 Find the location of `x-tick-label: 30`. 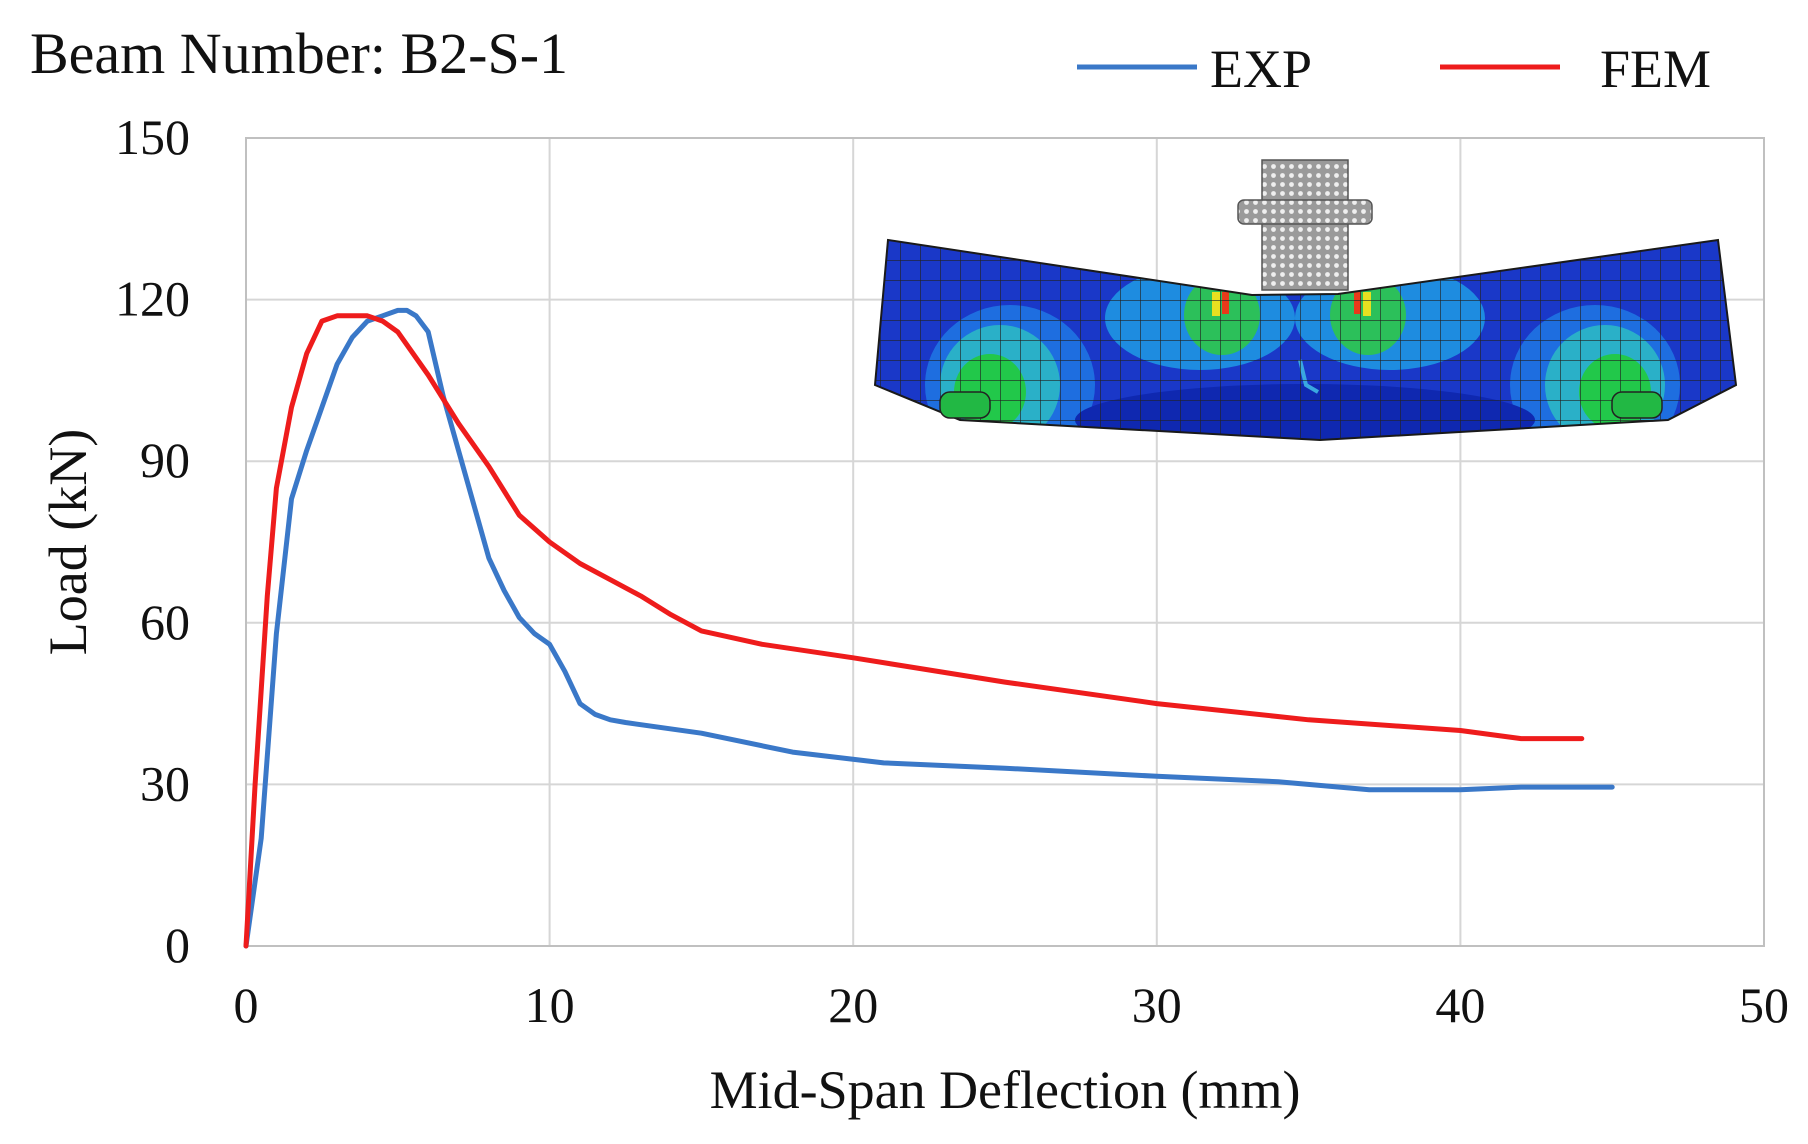

x-tick-label: 30 is located at coordinates (1157, 1005).